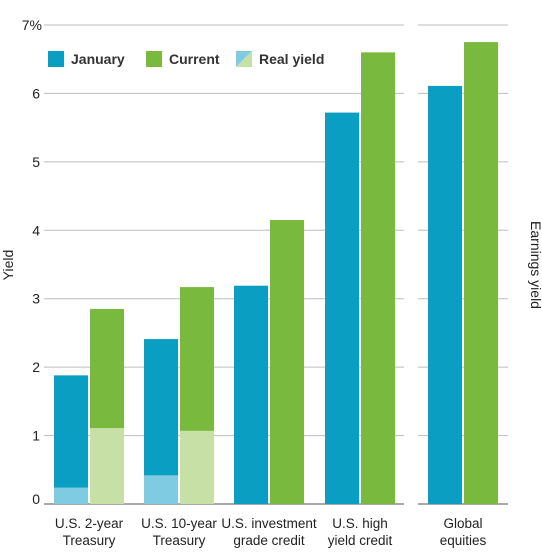 The height and width of the screenshot is (556, 542). Describe the element at coordinates (36, 230) in the screenshot. I see `y-tick-label: 4` at that location.